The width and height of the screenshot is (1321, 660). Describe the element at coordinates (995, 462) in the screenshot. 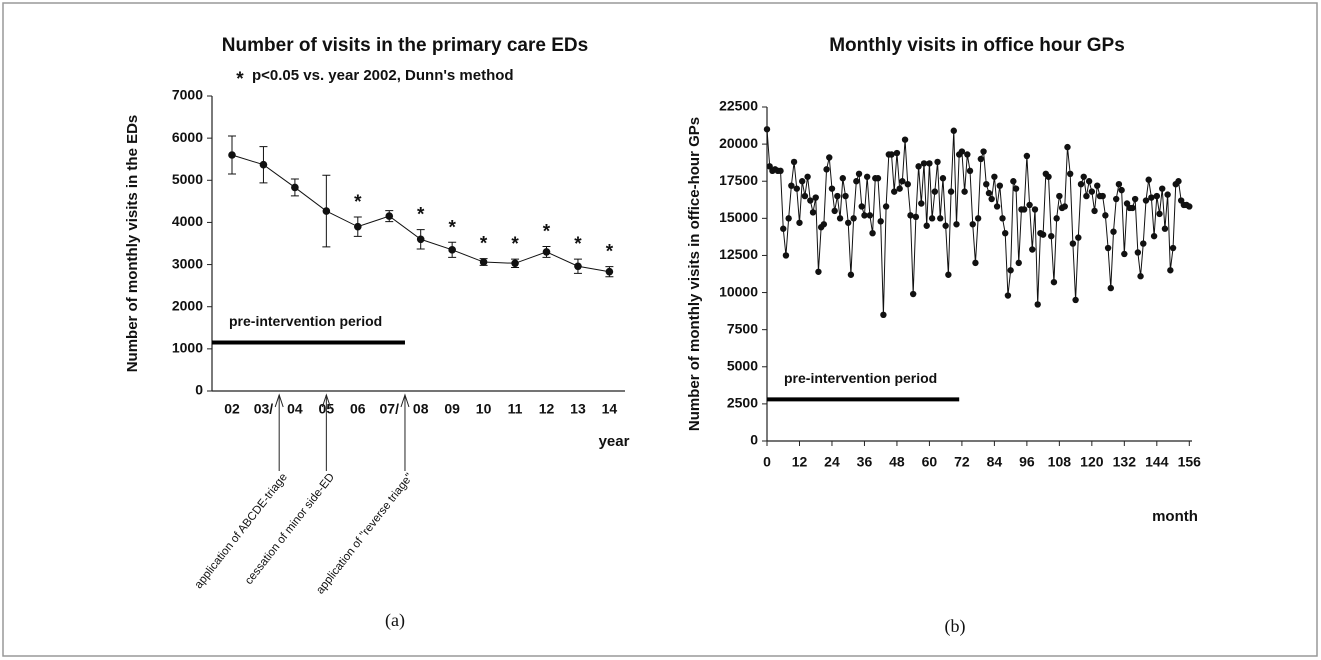

I see `x-tick-label: 84` at that location.